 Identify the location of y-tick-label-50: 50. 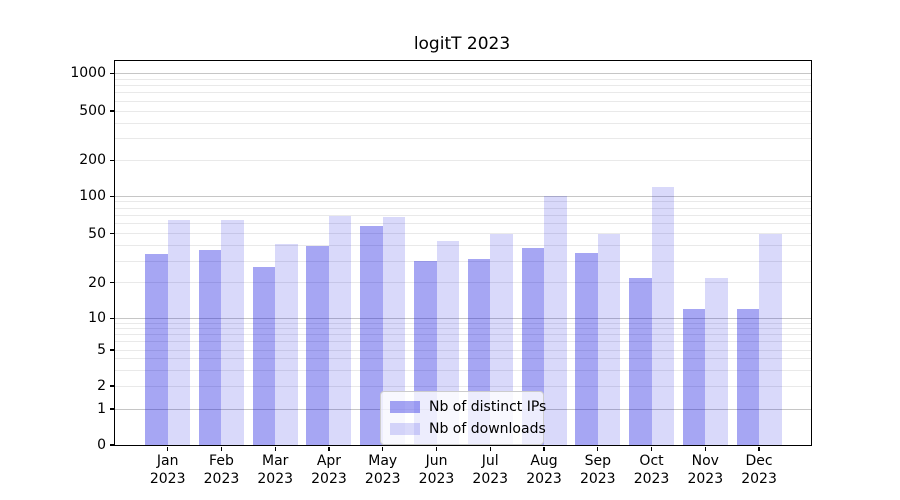
(97, 233).